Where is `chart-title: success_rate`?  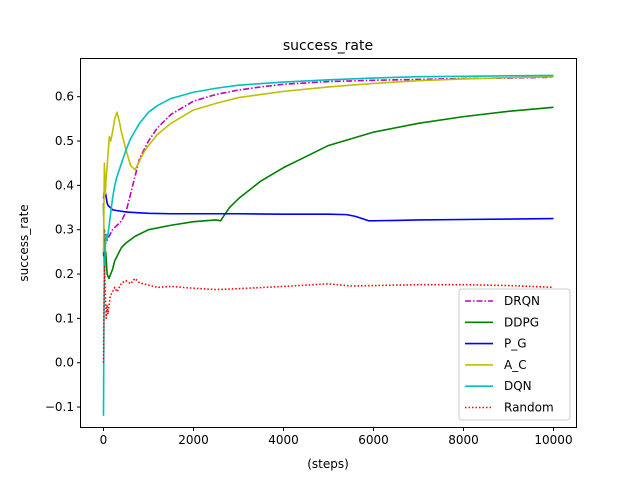
chart-title: success_rate is located at coordinates (328, 46).